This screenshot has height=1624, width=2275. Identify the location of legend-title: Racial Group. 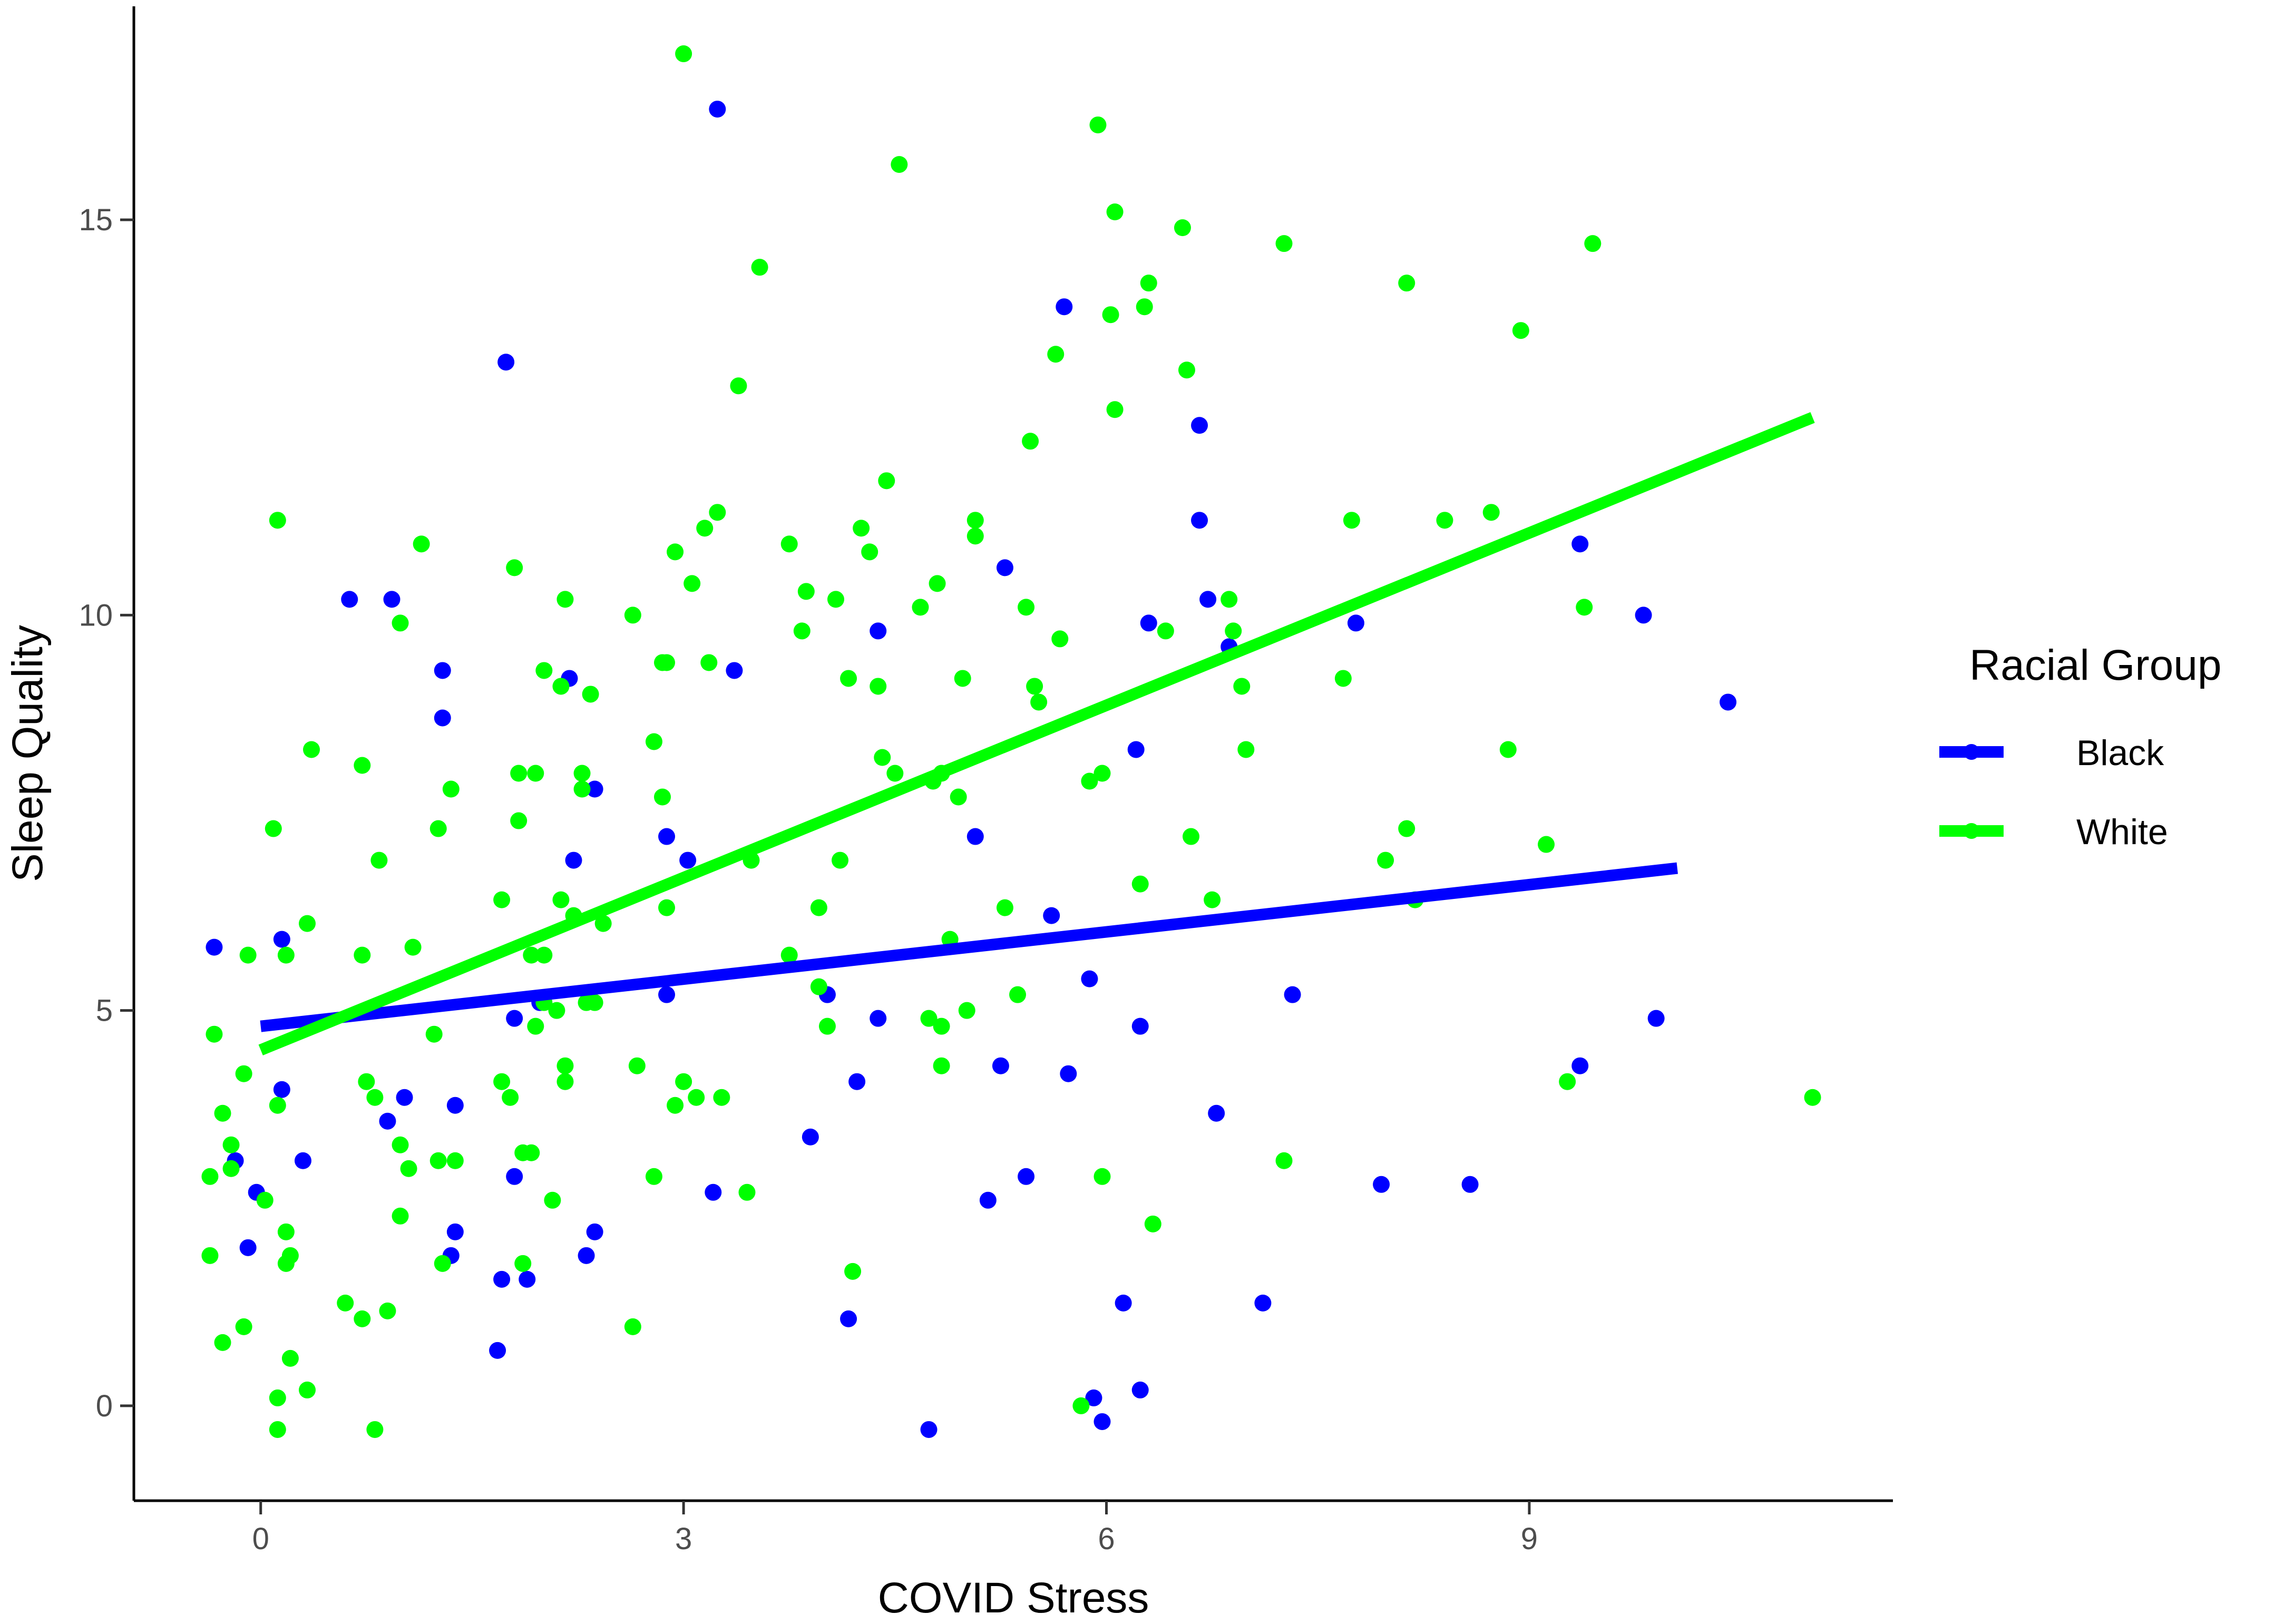
(2095, 665).